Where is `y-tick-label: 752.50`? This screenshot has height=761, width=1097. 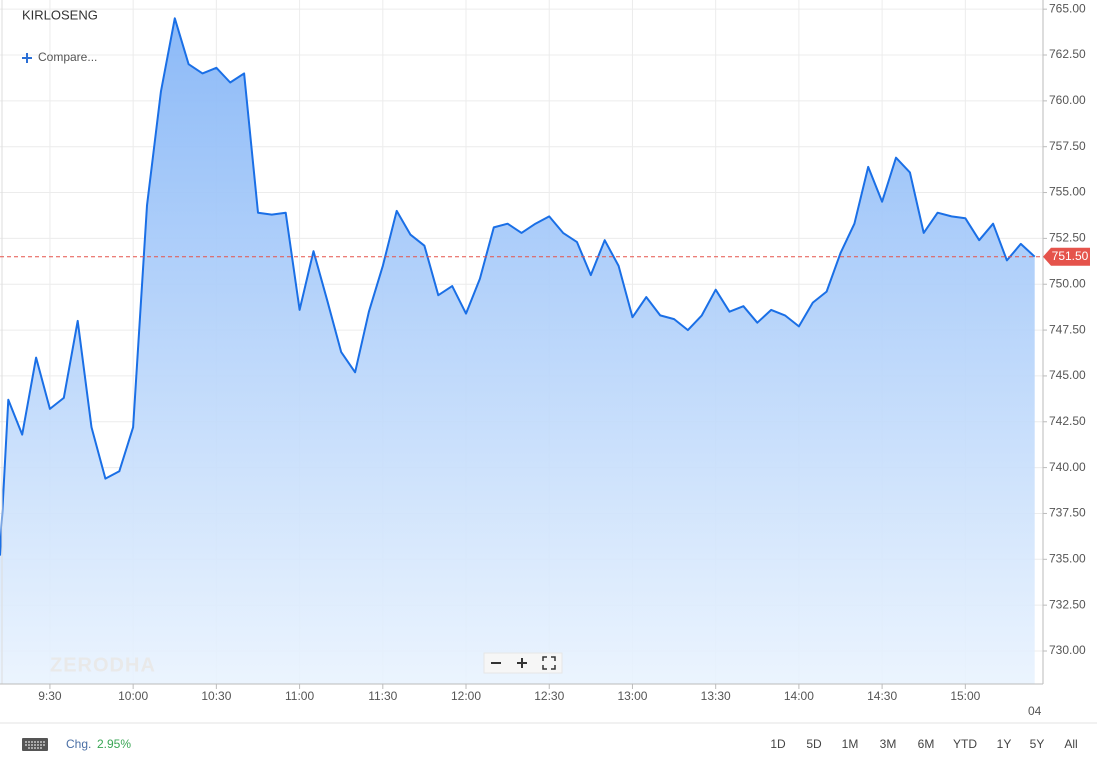
y-tick-label: 752.50 is located at coordinates (1067, 238).